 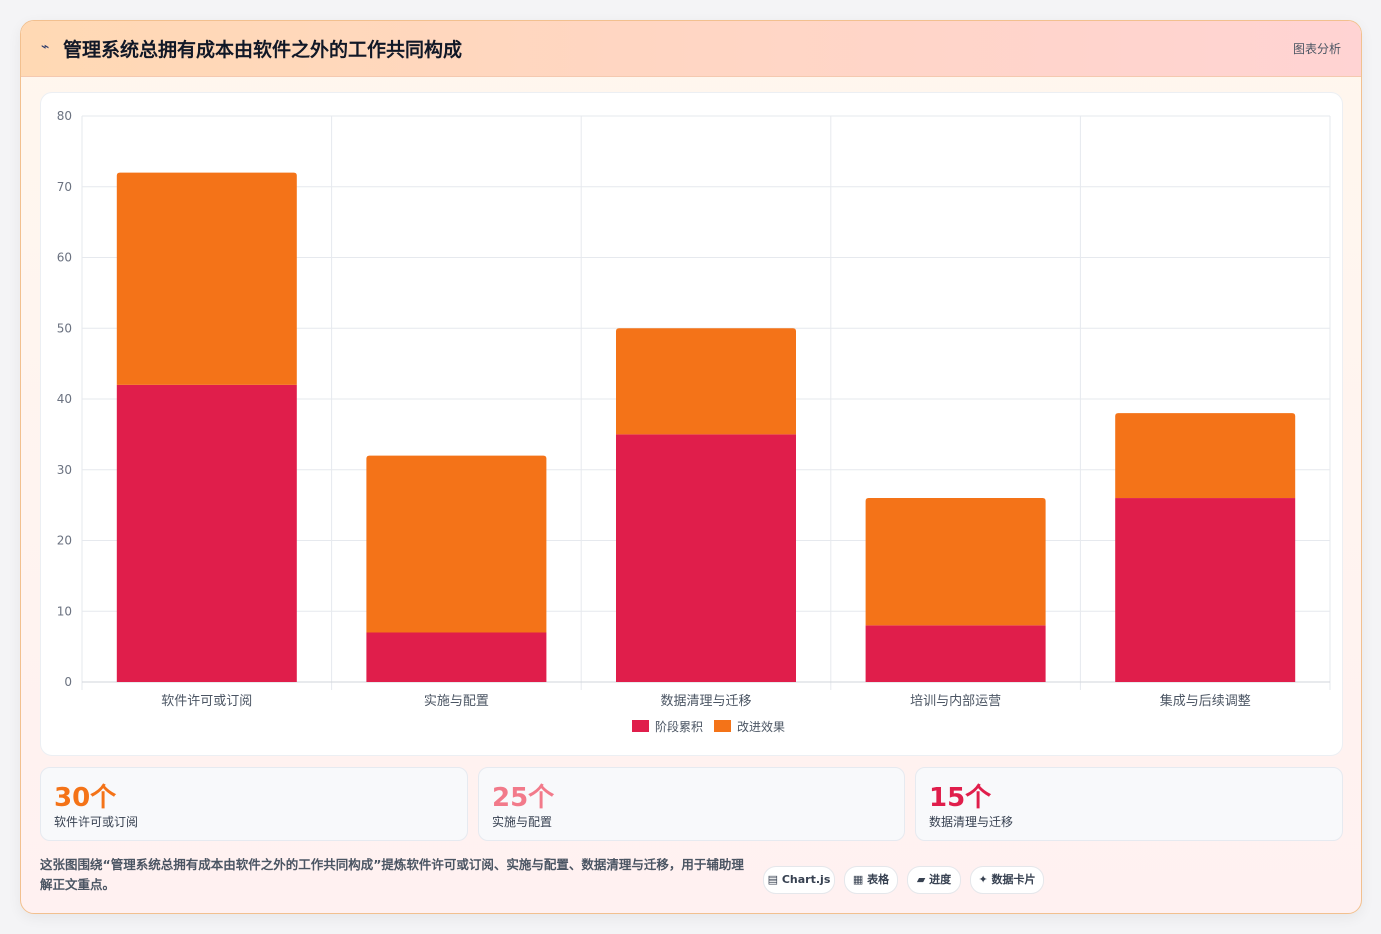 What do you see at coordinates (1013, 879) in the screenshot?
I see `chip-label: 数据卡片` at bounding box center [1013, 879].